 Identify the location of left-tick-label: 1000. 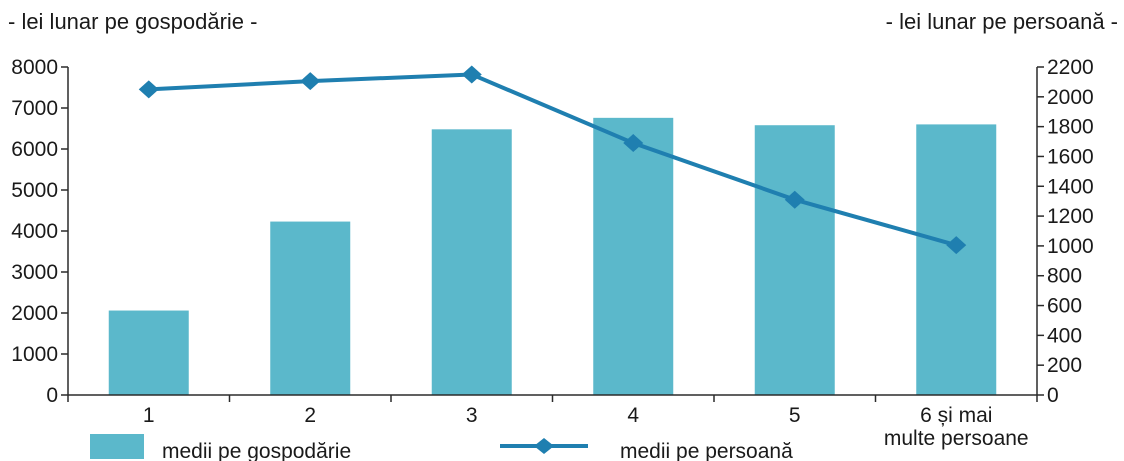
(34, 354).